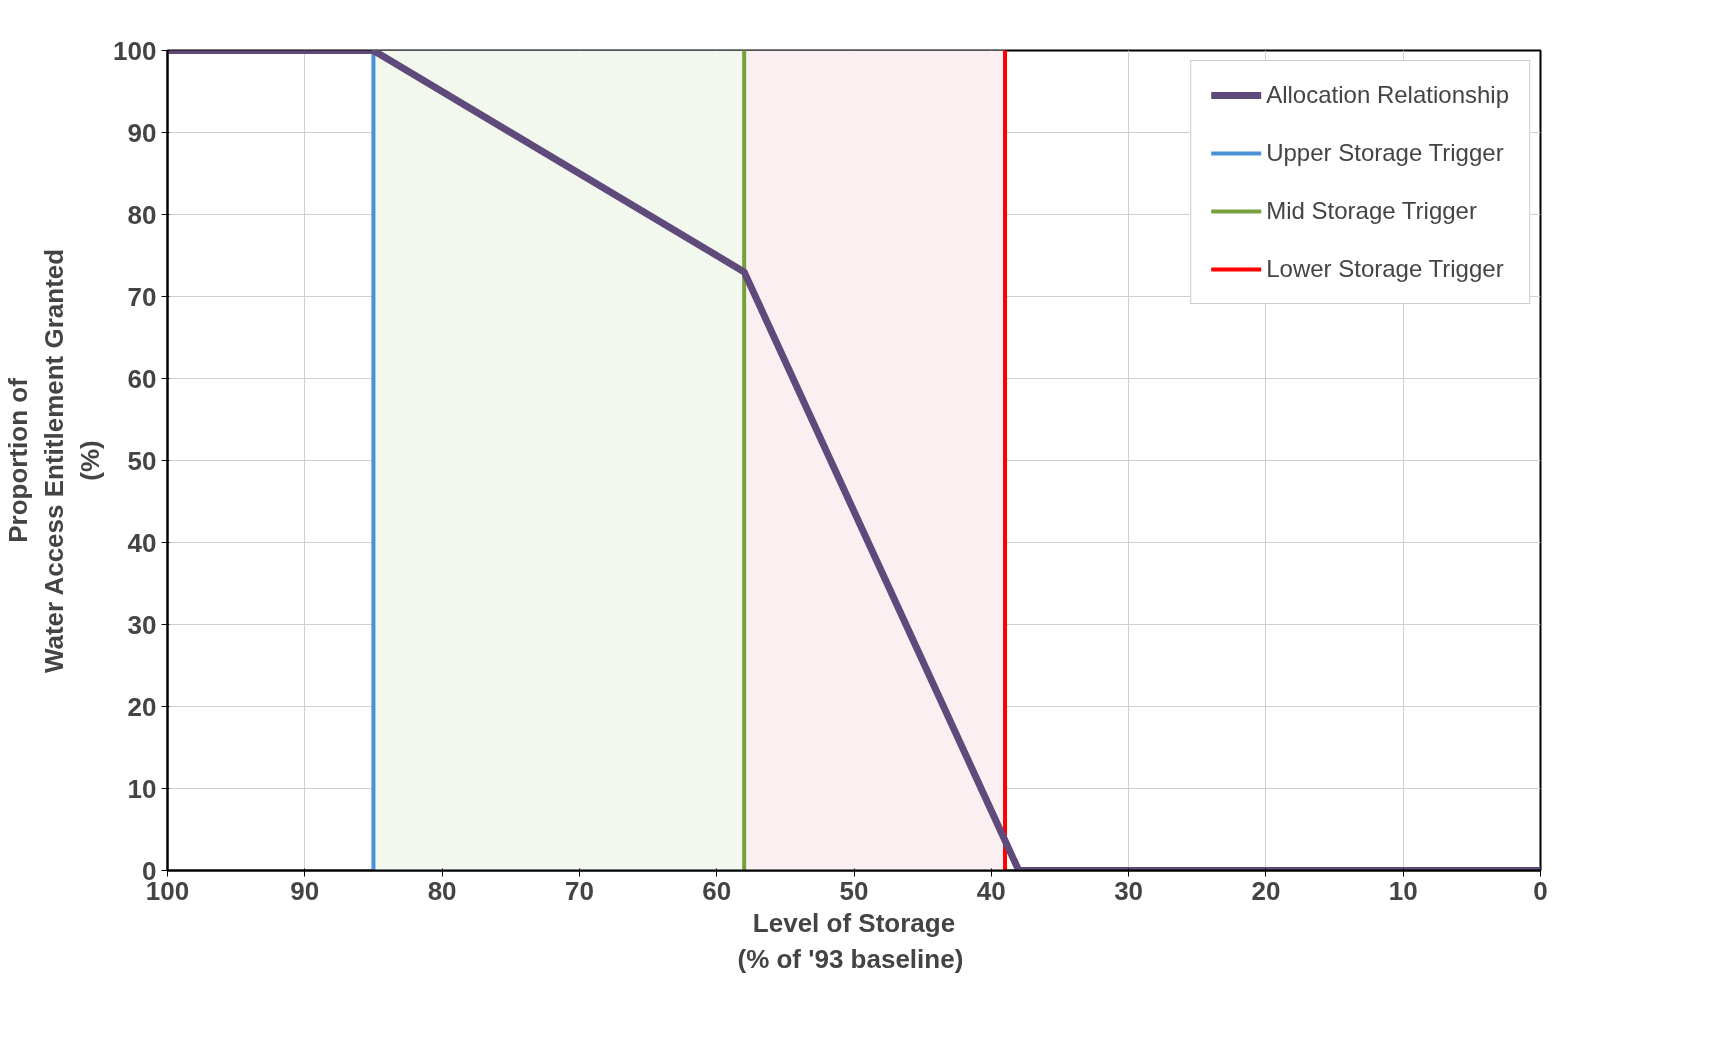  Describe the element at coordinates (1371, 211) in the screenshot. I see `legend-label: Mid Storage Trigger` at that location.